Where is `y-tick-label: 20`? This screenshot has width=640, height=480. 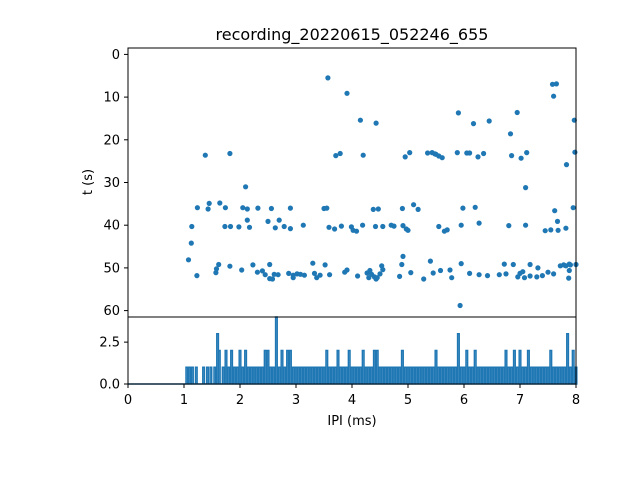
y-tick-label: 20 is located at coordinates (111, 140).